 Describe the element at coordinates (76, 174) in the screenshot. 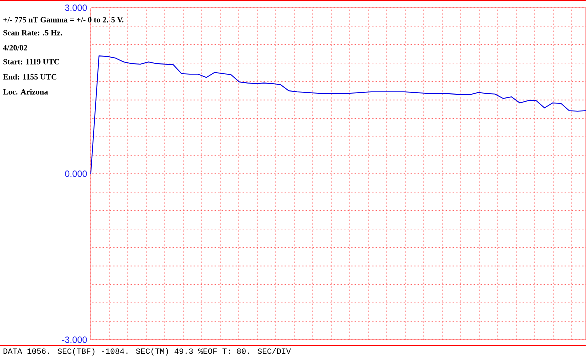

I see `y-tick-label: 0.000` at that location.